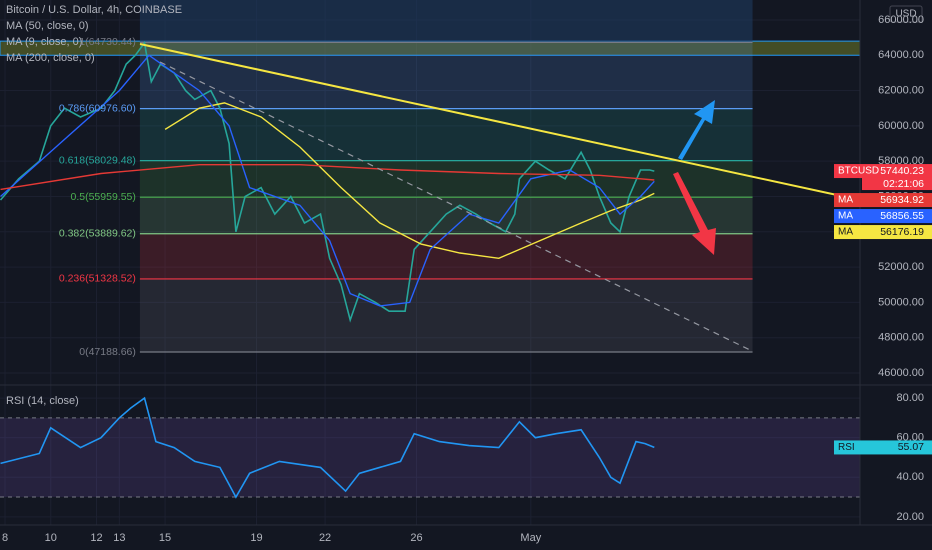  I want to click on x-tick-label: 19, so click(256, 538).